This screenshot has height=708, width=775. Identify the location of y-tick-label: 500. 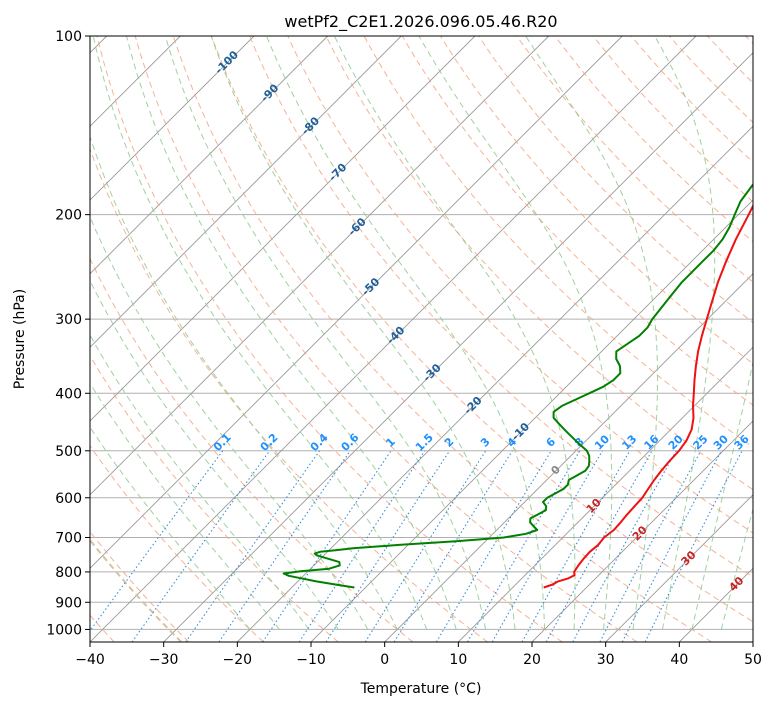
(68, 452).